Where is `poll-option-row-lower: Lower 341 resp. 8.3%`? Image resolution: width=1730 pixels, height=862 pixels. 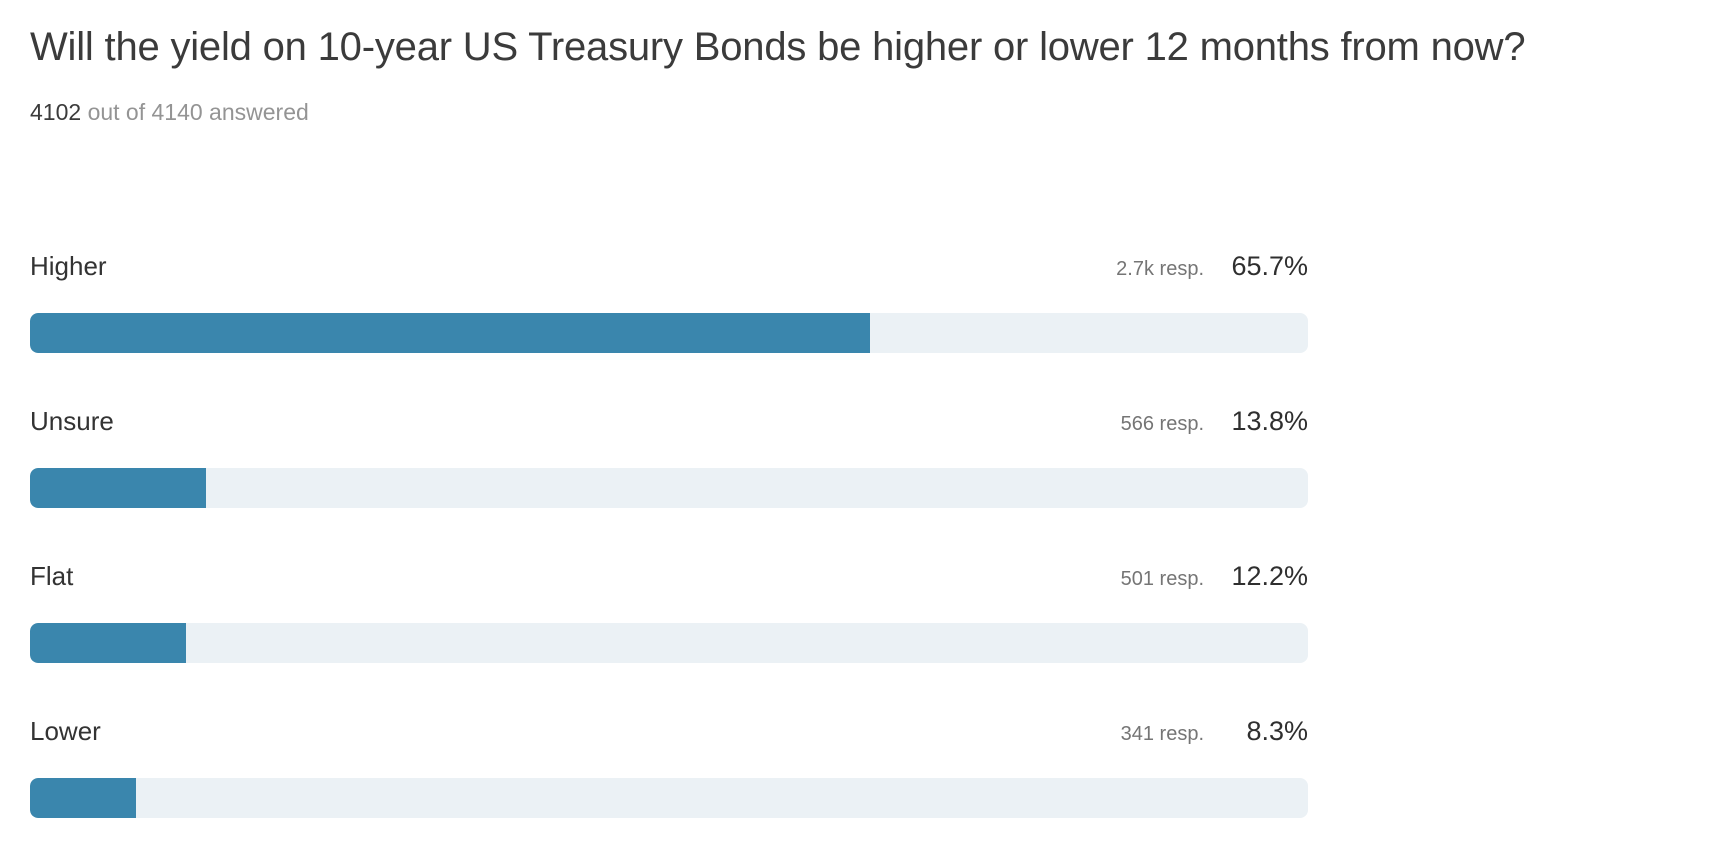
poll-option-row-lower: Lower 341 resp. 8.3% is located at coordinates (669, 766).